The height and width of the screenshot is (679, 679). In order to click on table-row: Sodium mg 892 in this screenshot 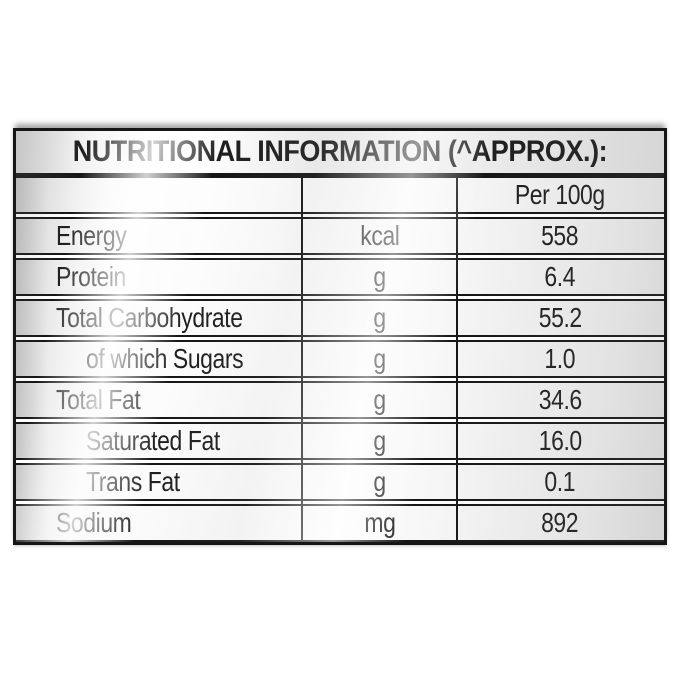, I will do `click(340, 523)`.